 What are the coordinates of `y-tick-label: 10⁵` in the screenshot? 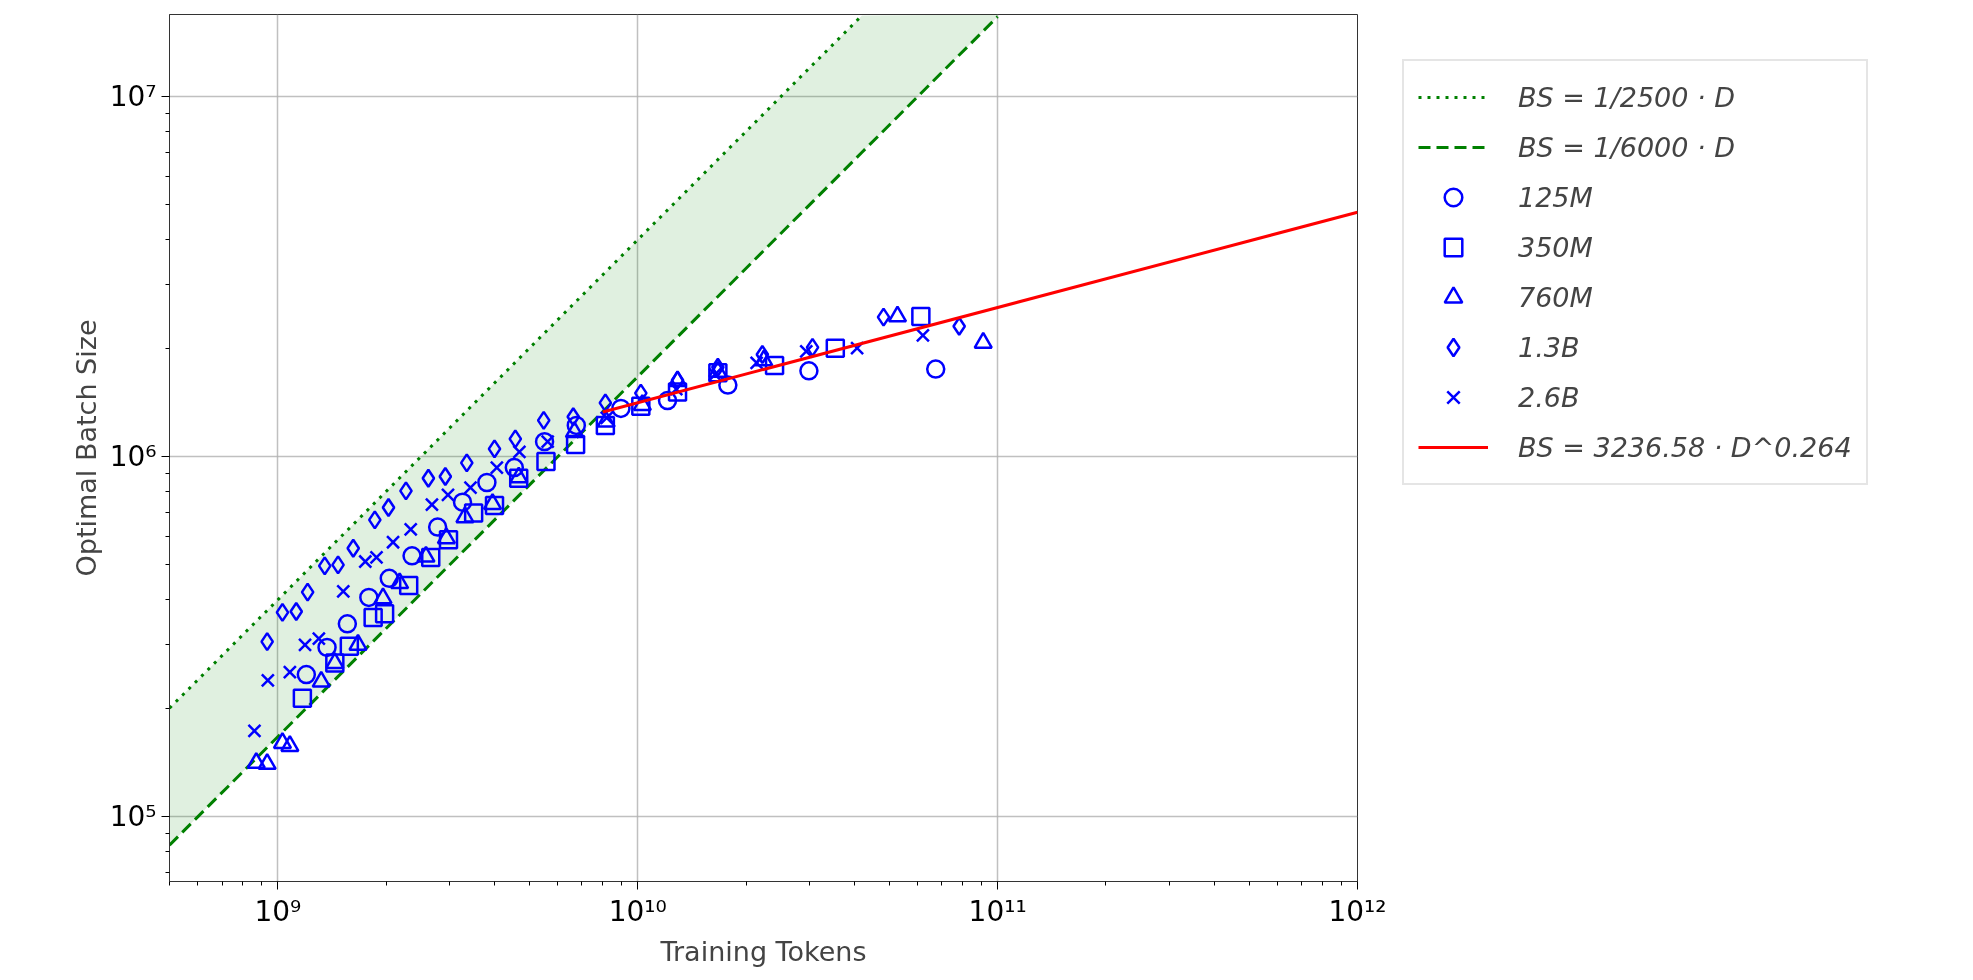 It's located at (133, 817).